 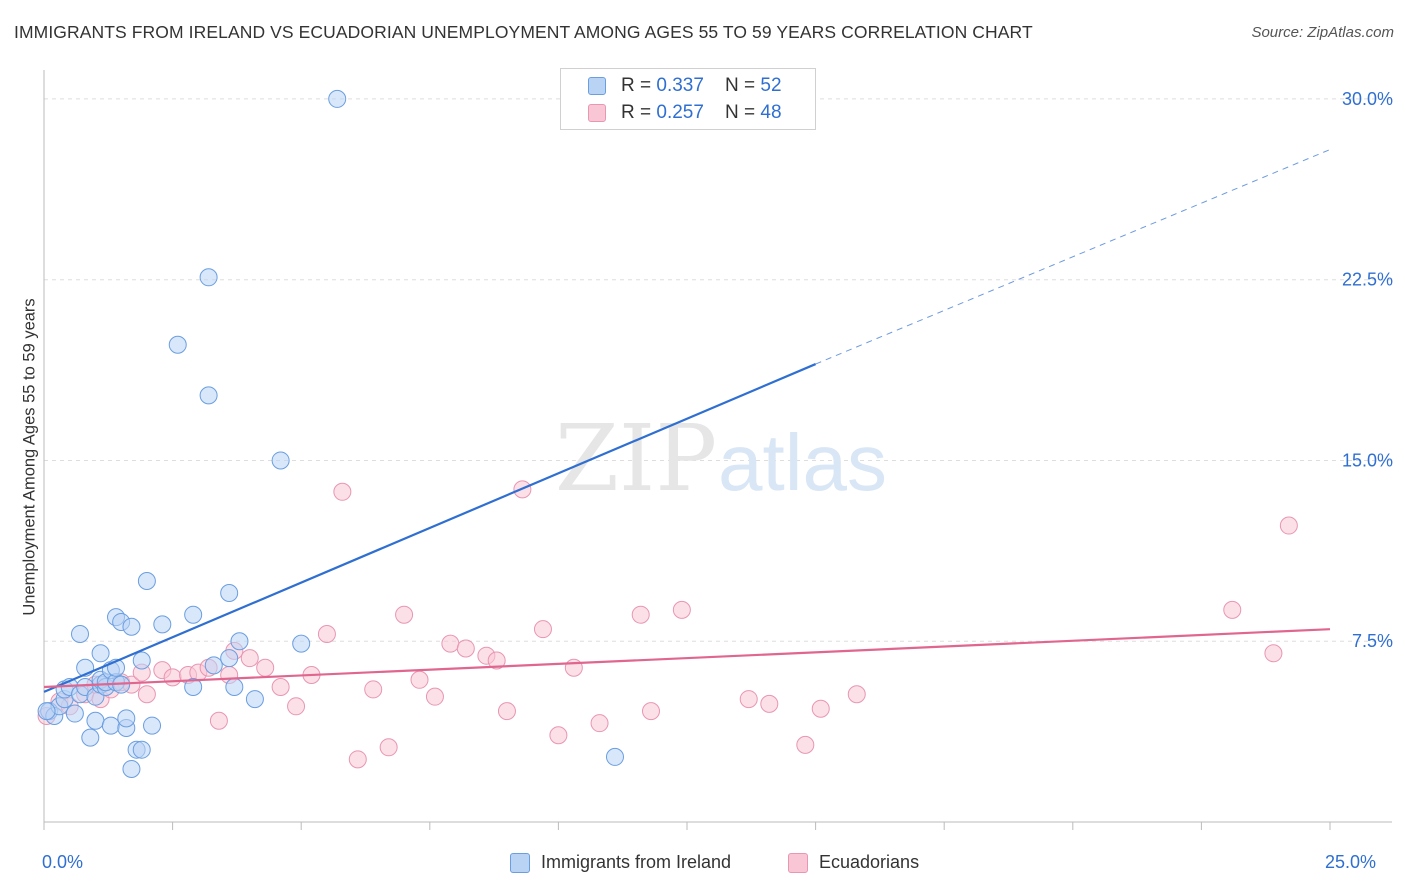 What do you see at coordinates (1372, 641) in the screenshot?
I see `y-tick-label: 7.5%` at bounding box center [1372, 641].